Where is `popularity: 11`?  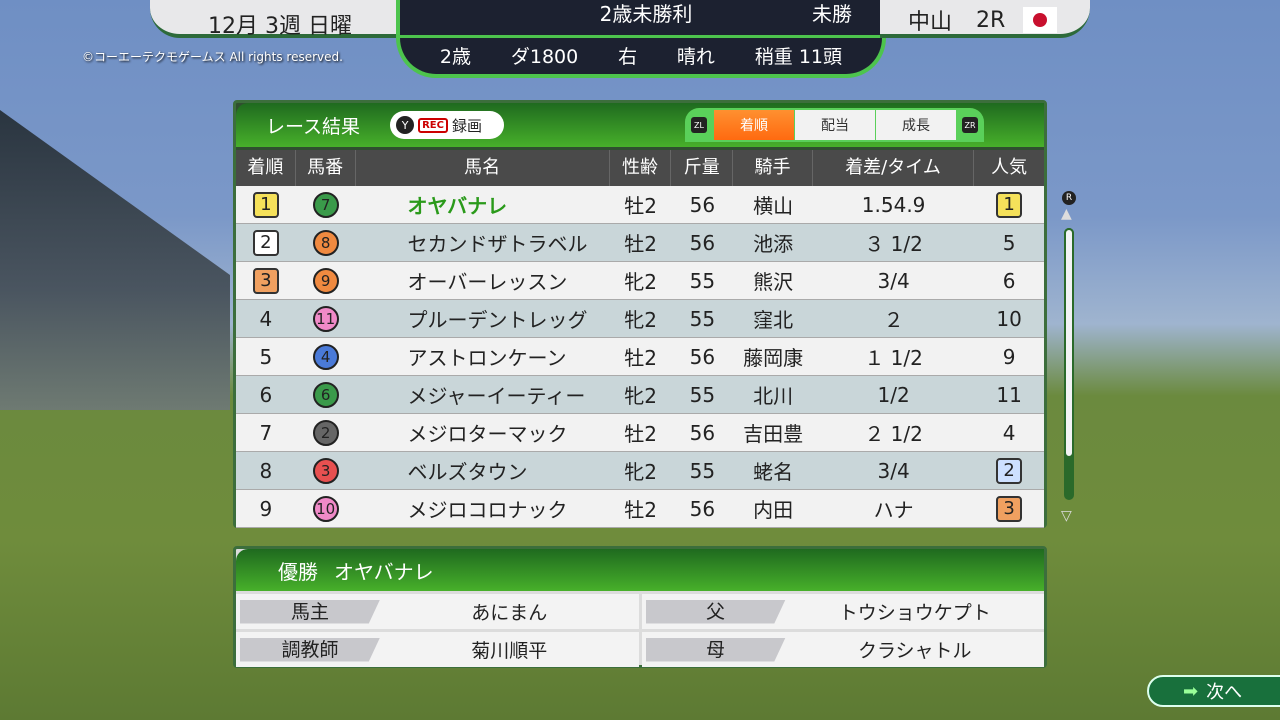 popularity: 11 is located at coordinates (1009, 394).